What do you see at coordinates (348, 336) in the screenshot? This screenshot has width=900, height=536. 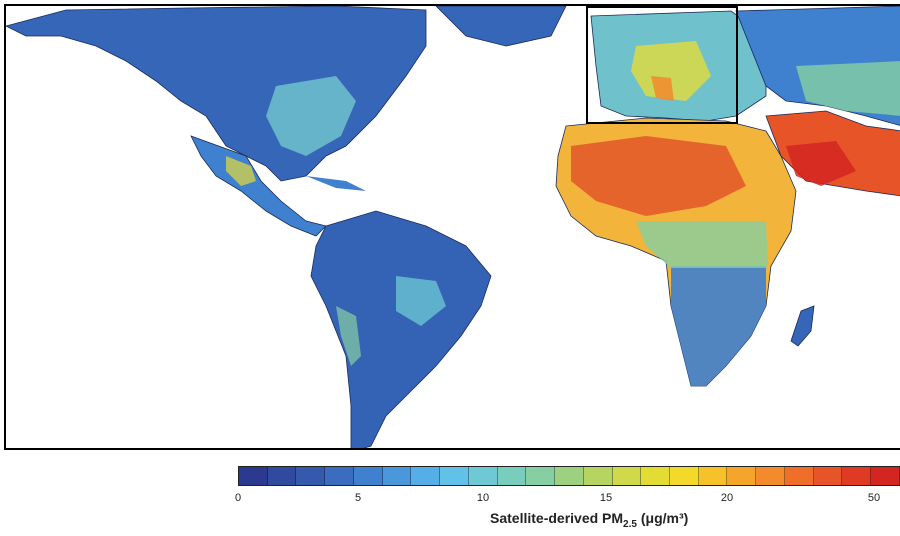 I see `andes-region` at bounding box center [348, 336].